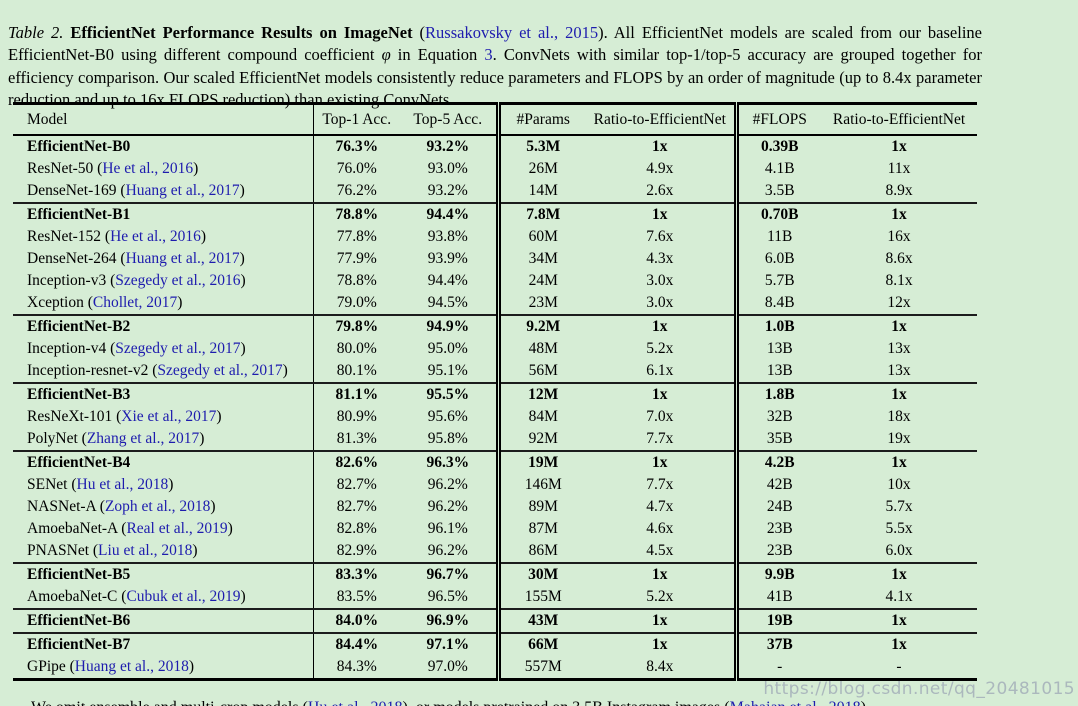 This screenshot has height=706, width=1078. I want to click on flops-cell: 37B, so click(777, 644).